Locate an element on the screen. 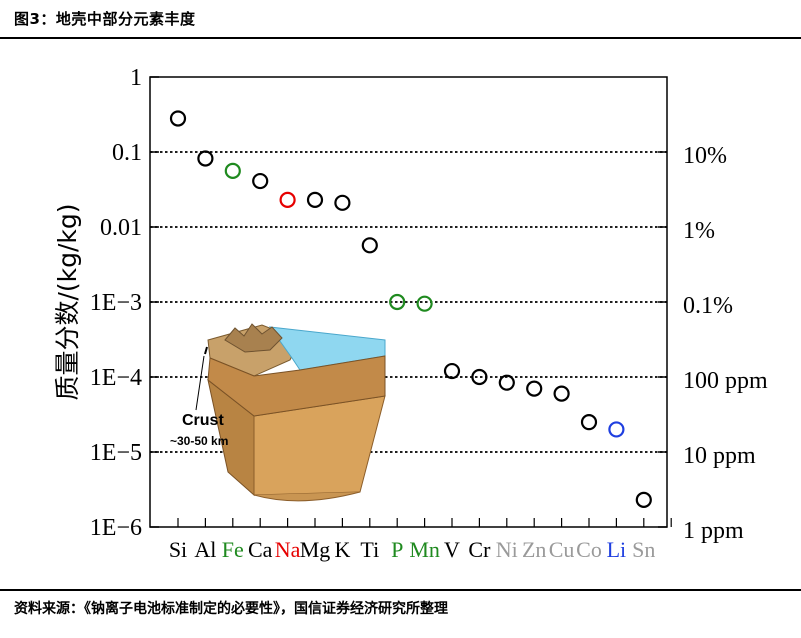 The width and height of the screenshot is (801, 638). category-label-ti: Ti is located at coordinates (369, 549).